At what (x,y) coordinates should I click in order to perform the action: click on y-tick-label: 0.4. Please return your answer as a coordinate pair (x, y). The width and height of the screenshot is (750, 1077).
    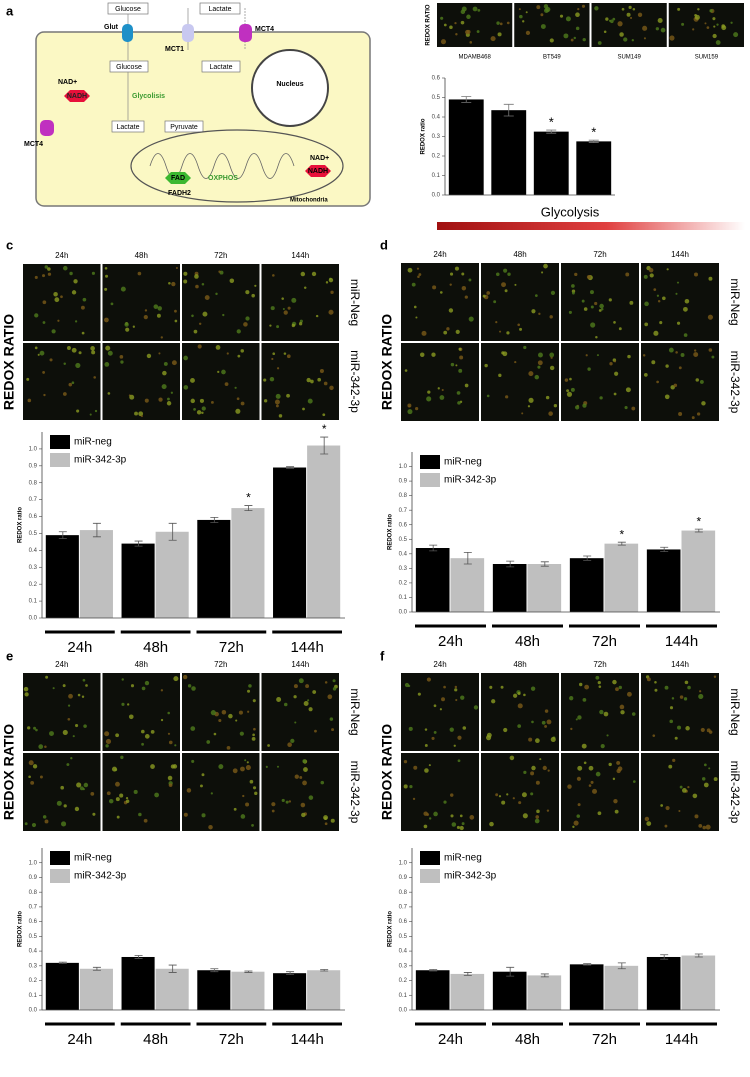
    Looking at the image, I should click on (33, 952).